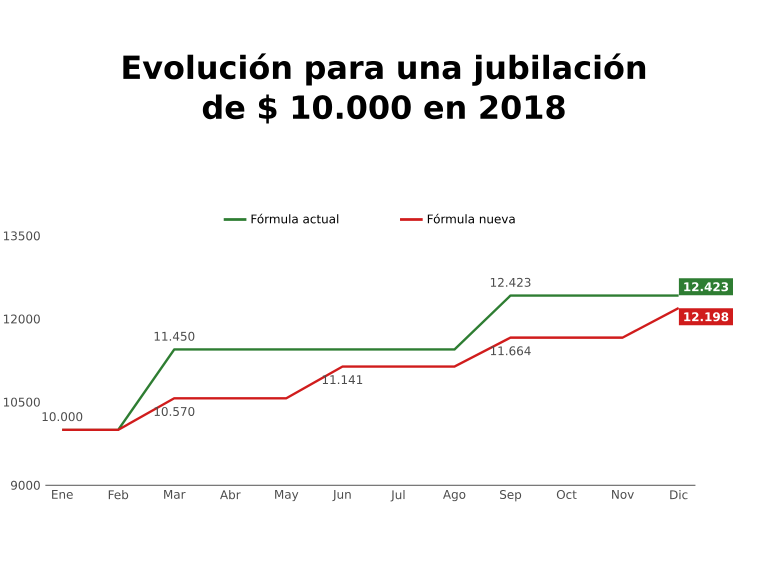 Image resolution: width=768 pixels, height=576 pixels. I want to click on y-tick-label: 9000, so click(25, 485).